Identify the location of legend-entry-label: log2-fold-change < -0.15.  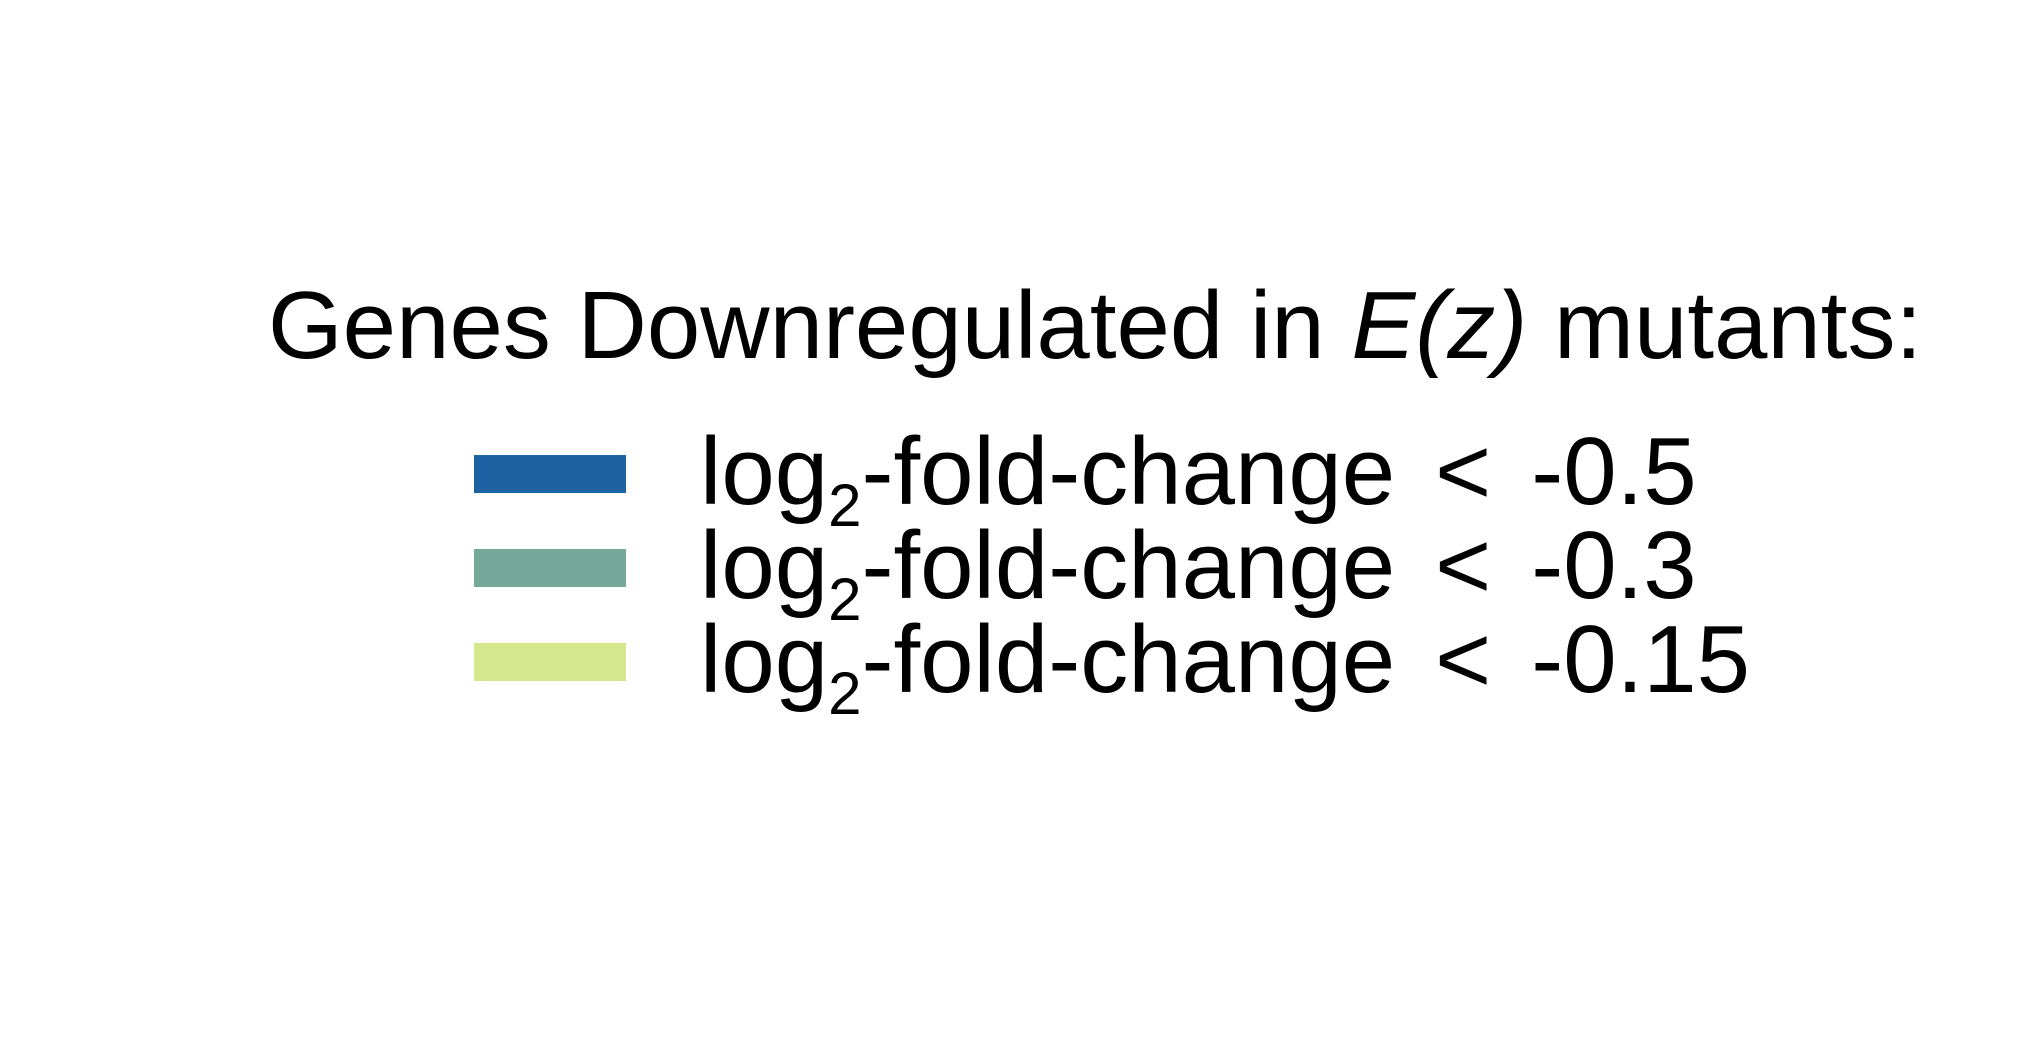
(1225, 668).